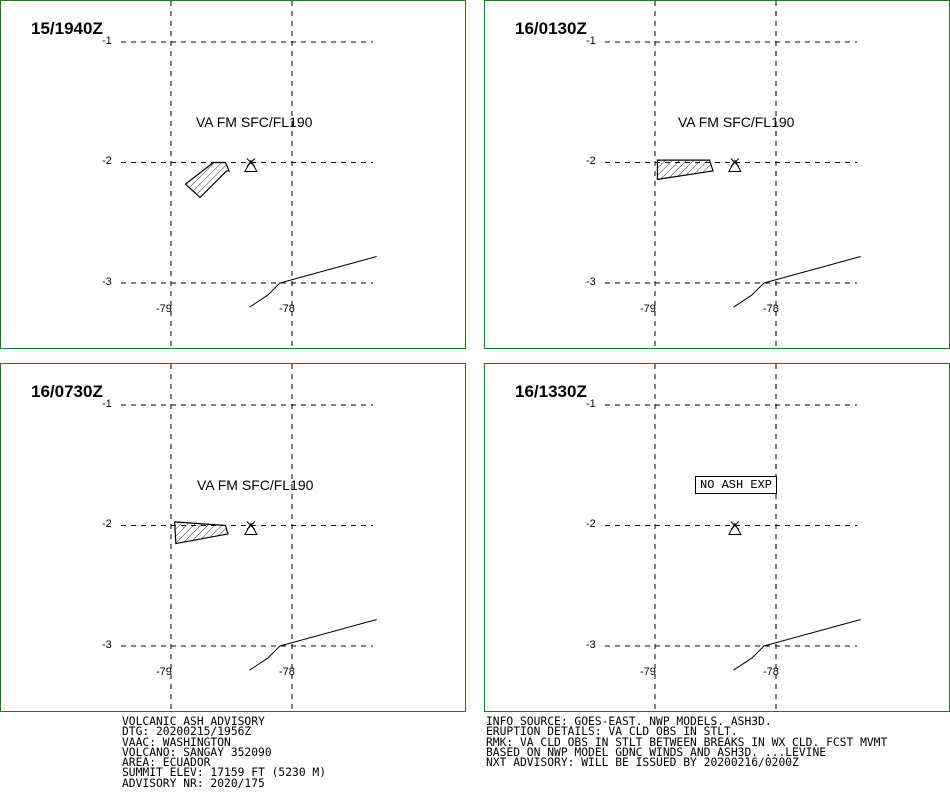 This screenshot has height=812, width=950. What do you see at coordinates (551, 391) in the screenshot?
I see `panel-time: 16/1330Z` at bounding box center [551, 391].